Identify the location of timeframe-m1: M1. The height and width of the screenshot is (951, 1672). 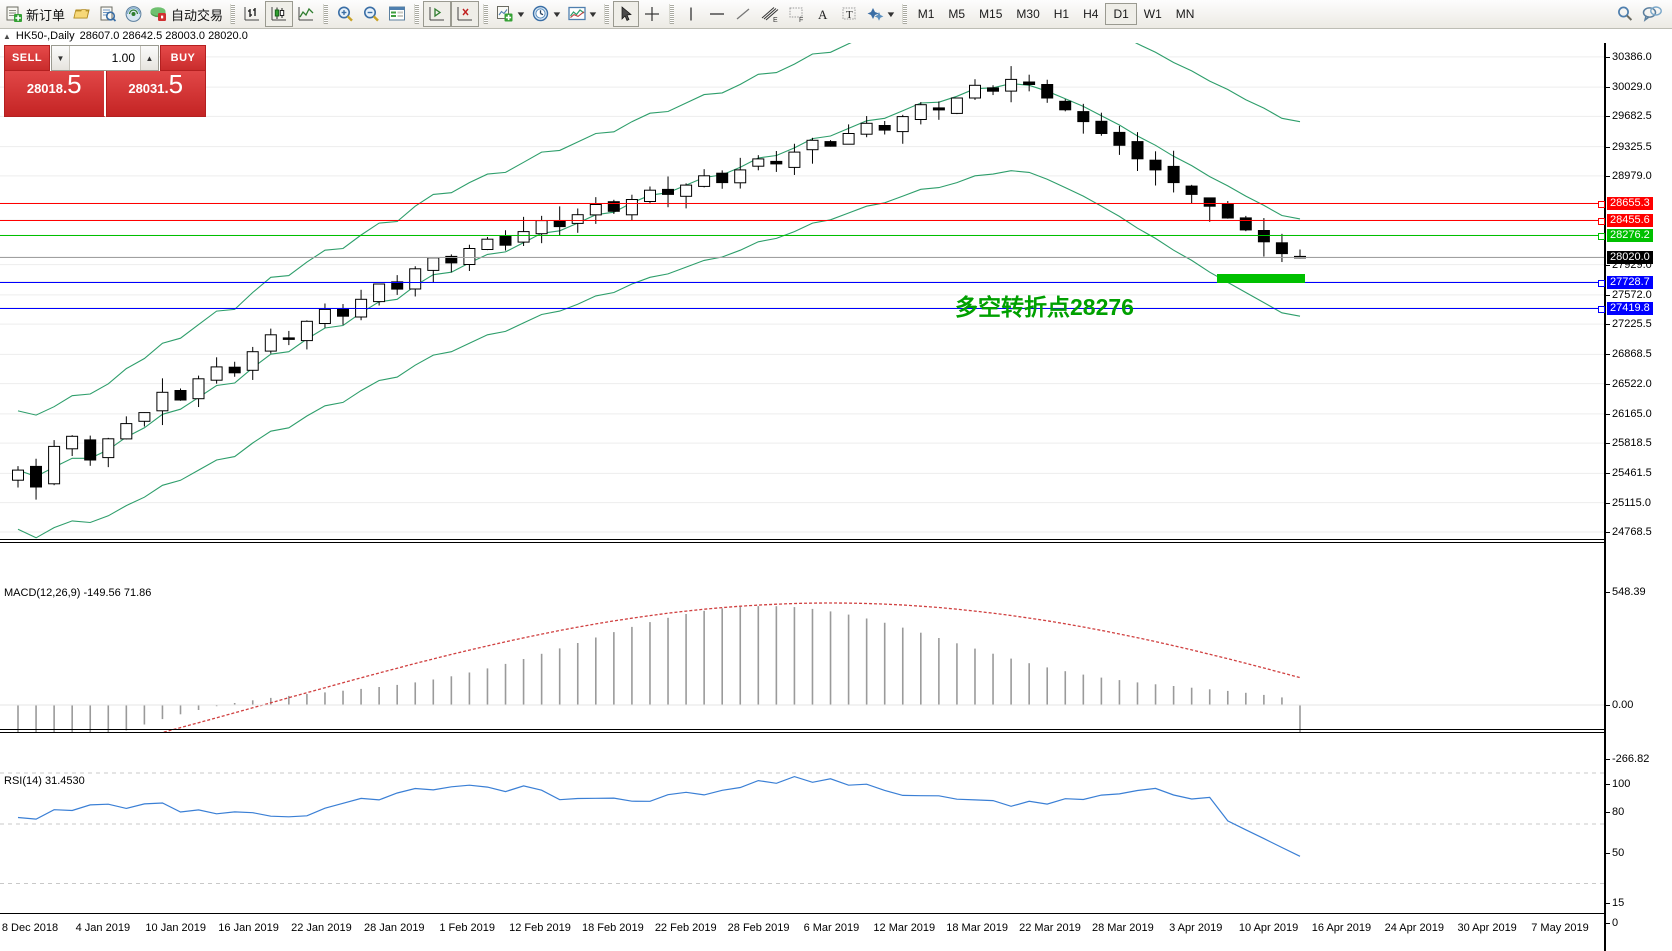
(926, 14).